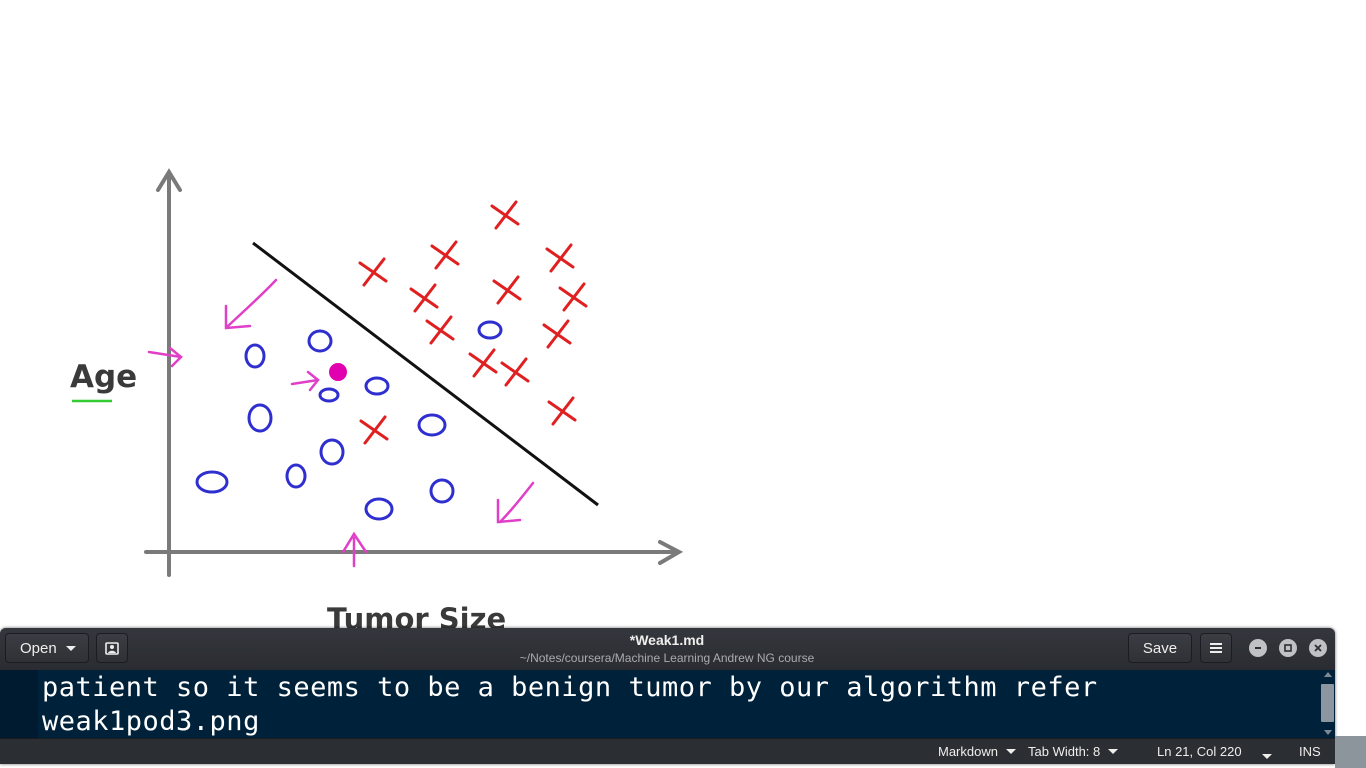 The width and height of the screenshot is (1366, 768). I want to click on close-button, so click(1318, 648).